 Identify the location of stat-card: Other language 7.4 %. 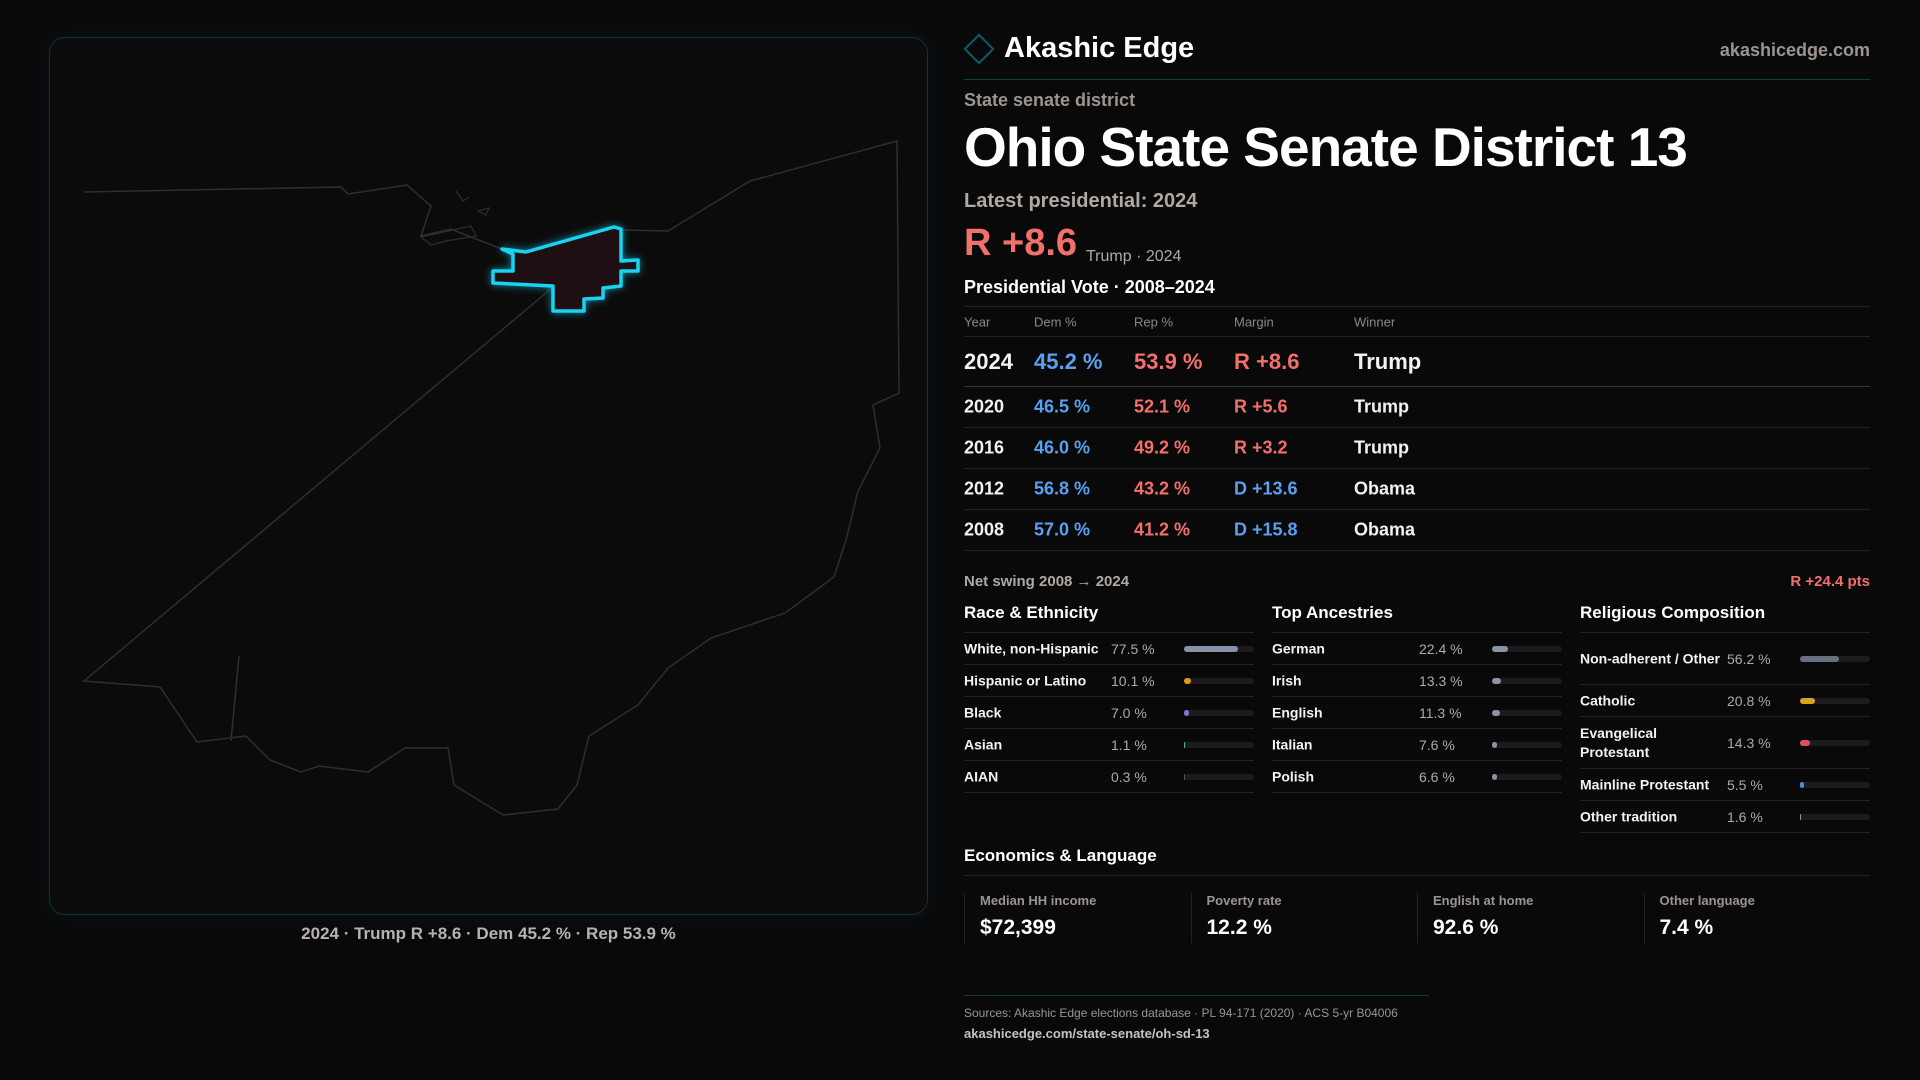
(1757, 918).